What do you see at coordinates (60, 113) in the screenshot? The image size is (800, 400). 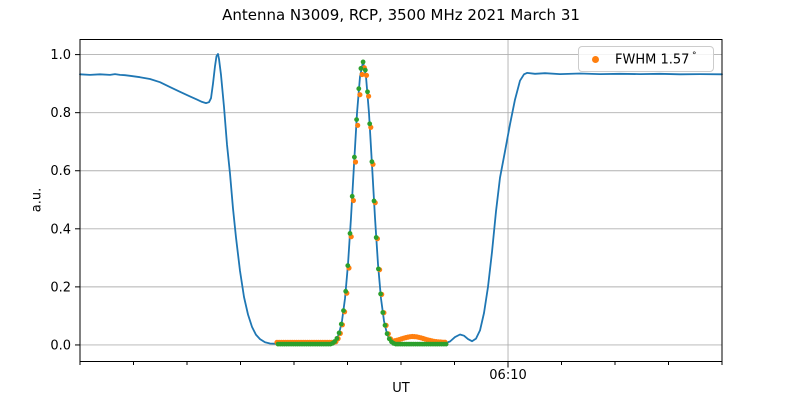 I see `y-tick-label: 0.8` at bounding box center [60, 113].